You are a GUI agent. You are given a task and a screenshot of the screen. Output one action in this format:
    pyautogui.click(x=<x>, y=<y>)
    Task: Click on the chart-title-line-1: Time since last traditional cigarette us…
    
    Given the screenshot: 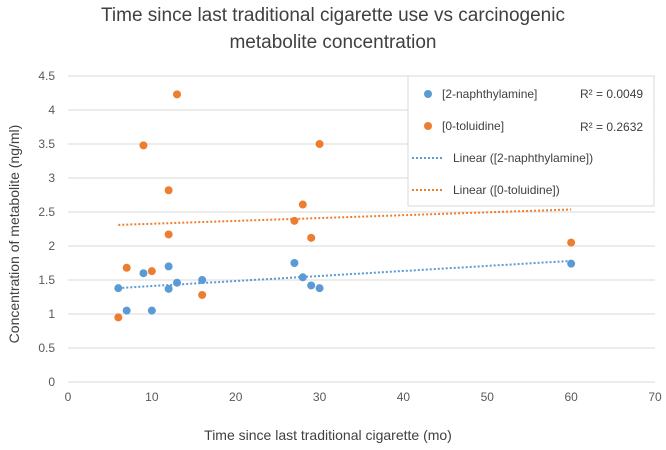 What is the action you would take?
    pyautogui.click(x=333, y=15)
    